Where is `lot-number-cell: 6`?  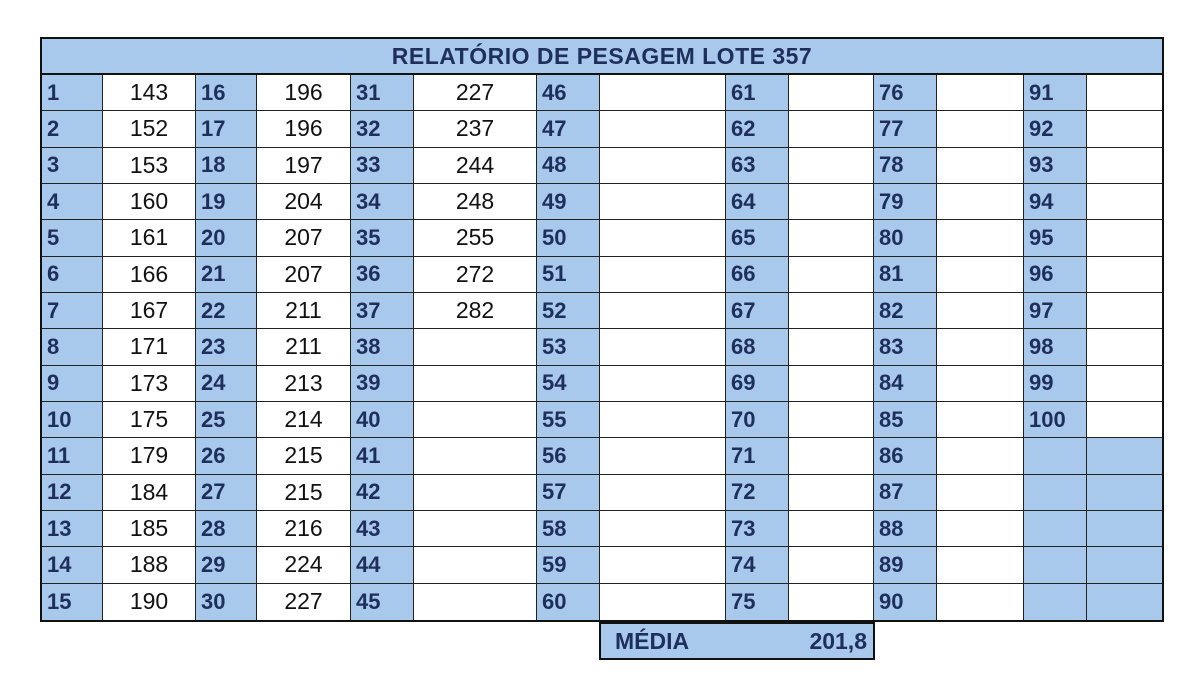 lot-number-cell: 6 is located at coordinates (72, 274).